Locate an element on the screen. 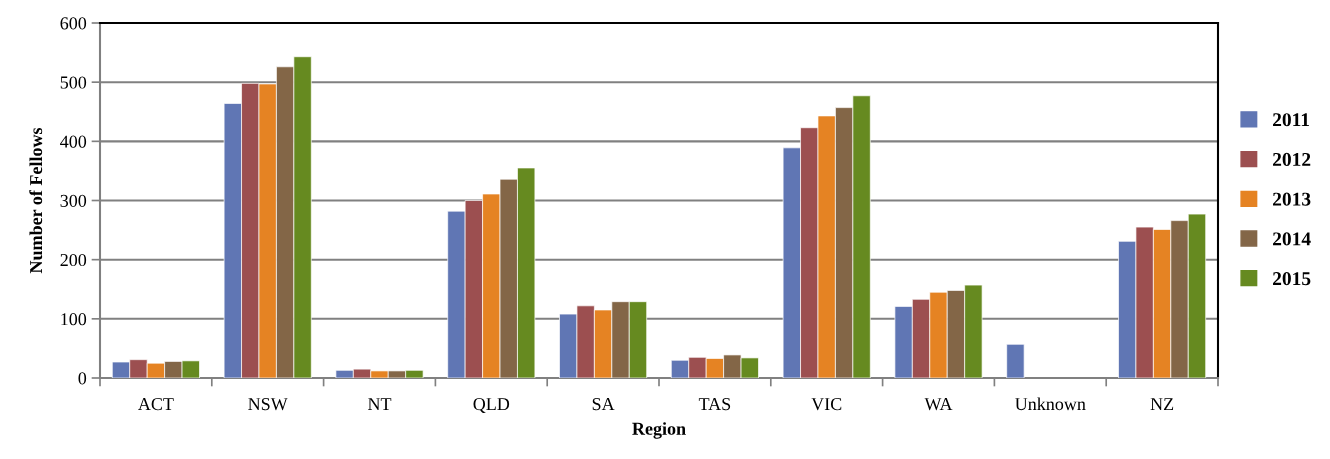  x-tick-label: SA is located at coordinates (603, 404).